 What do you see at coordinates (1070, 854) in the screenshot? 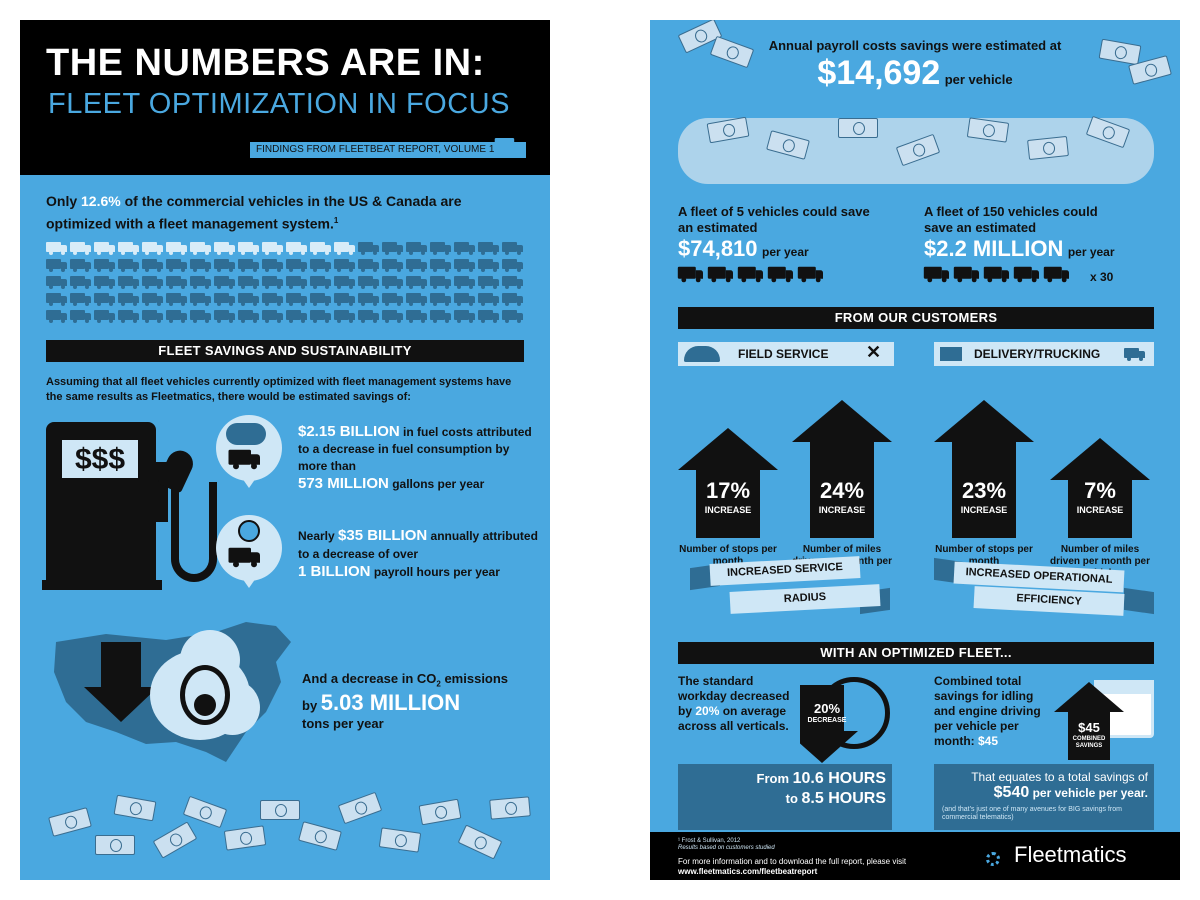
I see `brand-logo: Fleetmatics` at bounding box center [1070, 854].